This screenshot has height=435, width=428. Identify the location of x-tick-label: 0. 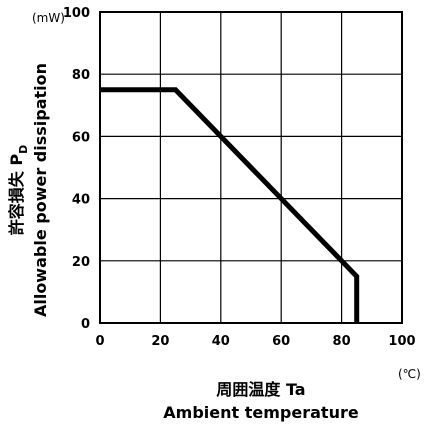
(99, 341).